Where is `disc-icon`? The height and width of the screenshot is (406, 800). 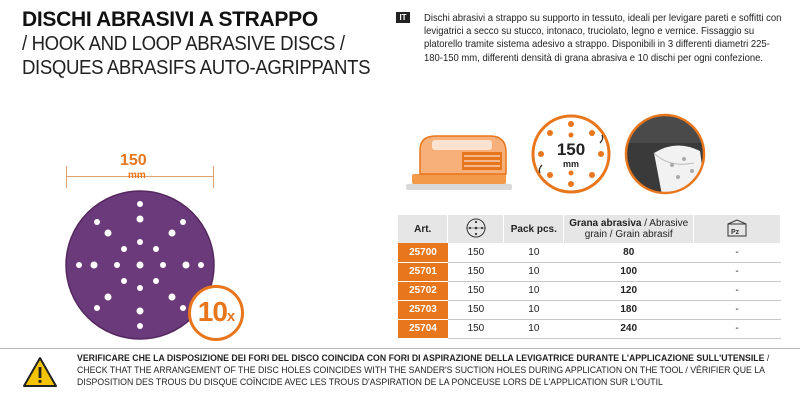
disc-icon is located at coordinates (140, 265).